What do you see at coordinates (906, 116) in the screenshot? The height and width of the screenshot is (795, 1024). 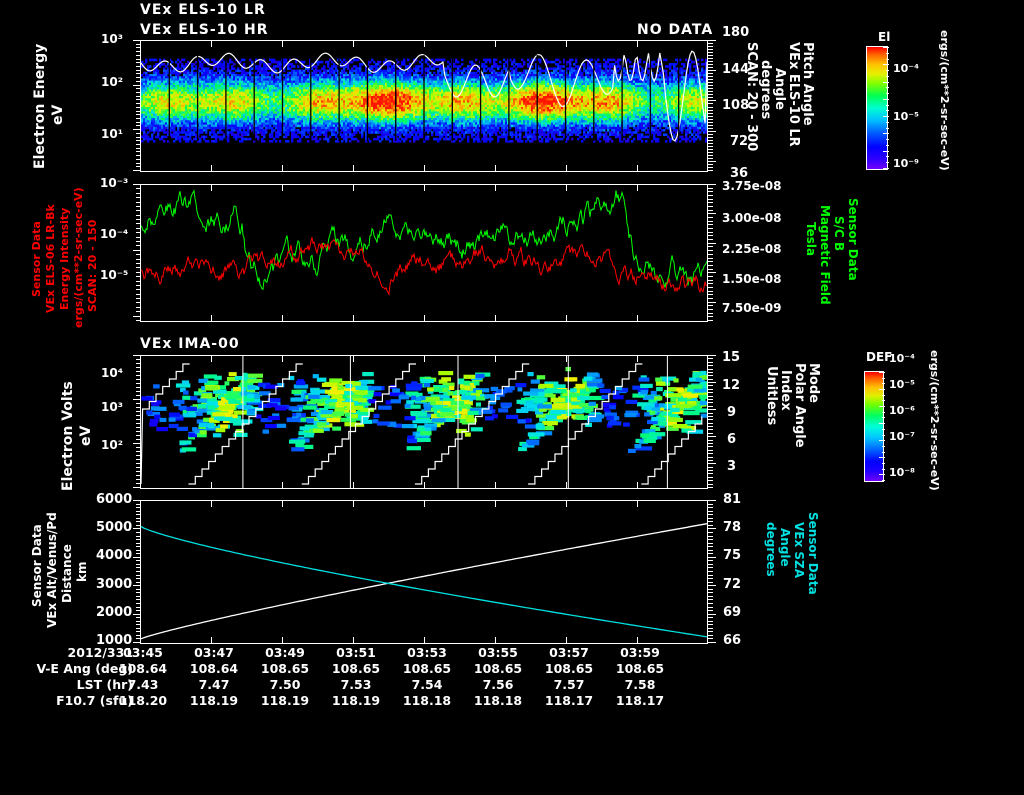 I see `colorbar1-tick-1: 10⁻⁵` at bounding box center [906, 116].